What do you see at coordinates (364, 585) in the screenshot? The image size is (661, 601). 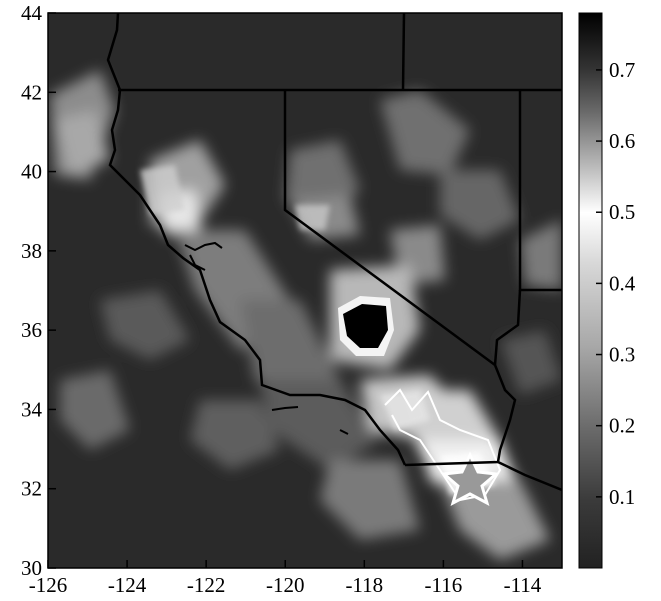 I see `x-tick-label: -118` at bounding box center [364, 585].